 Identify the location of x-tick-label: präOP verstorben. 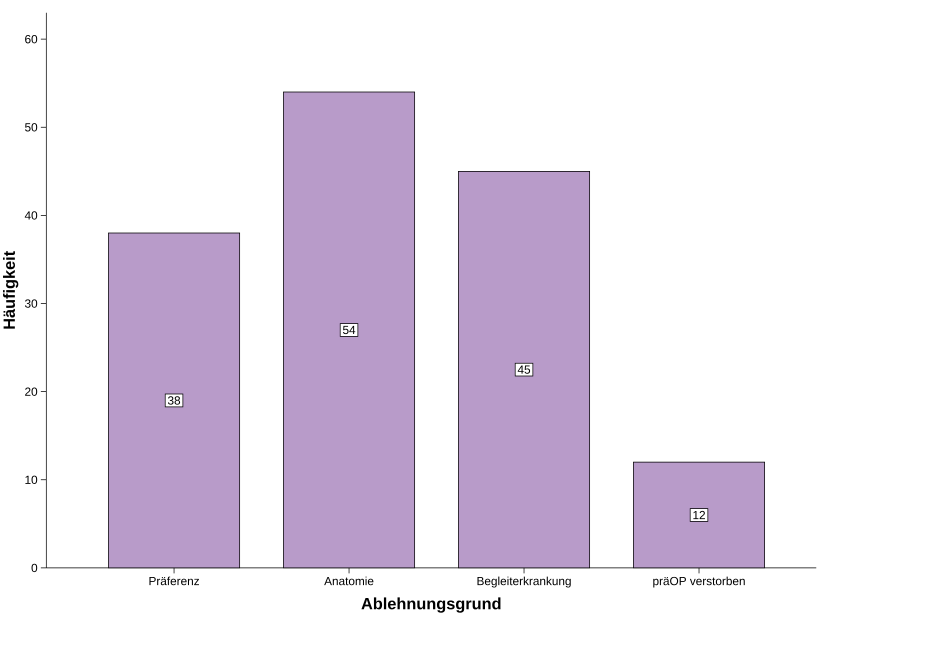
(699, 582).